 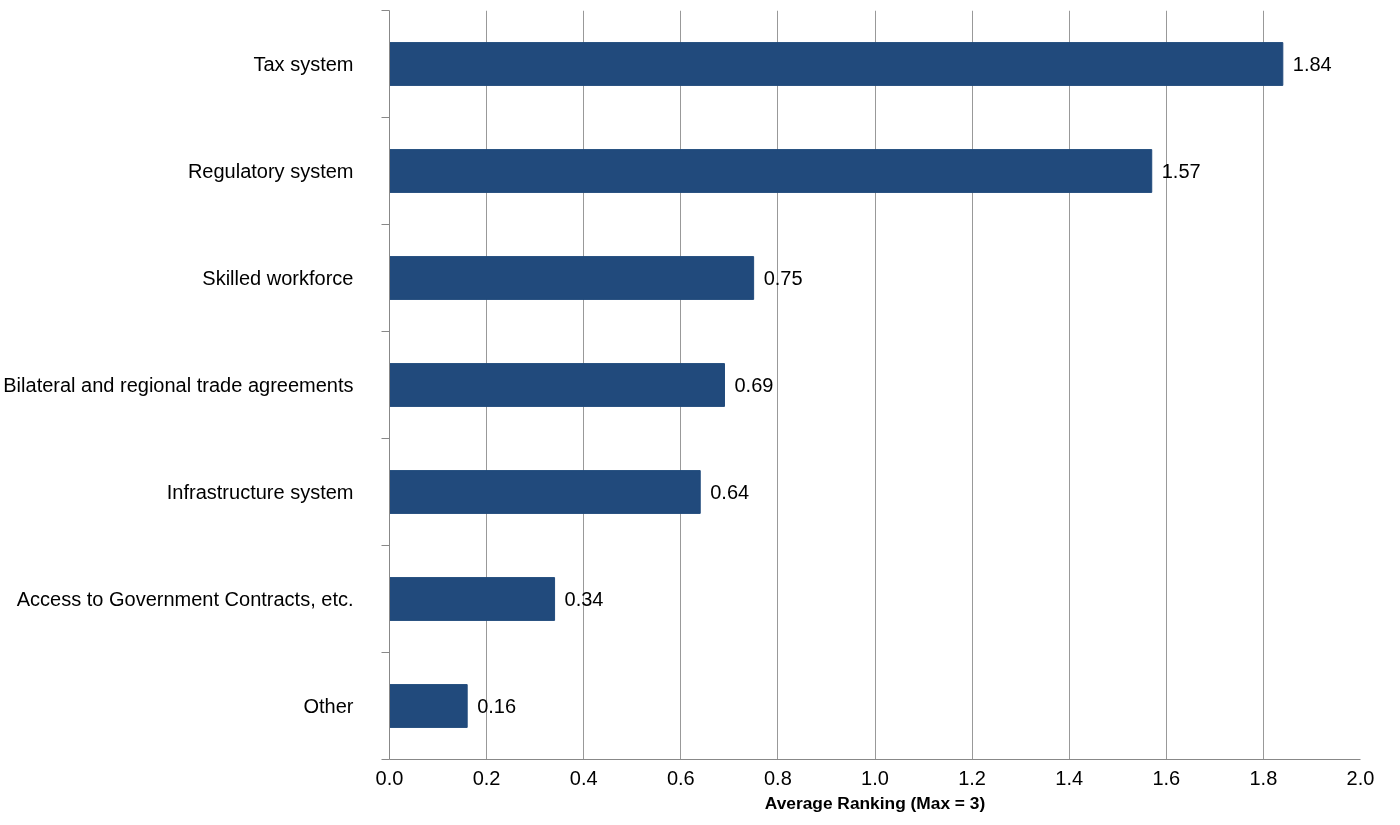 I want to click on y-tick-label: Regulatory system, so click(x=270, y=171).